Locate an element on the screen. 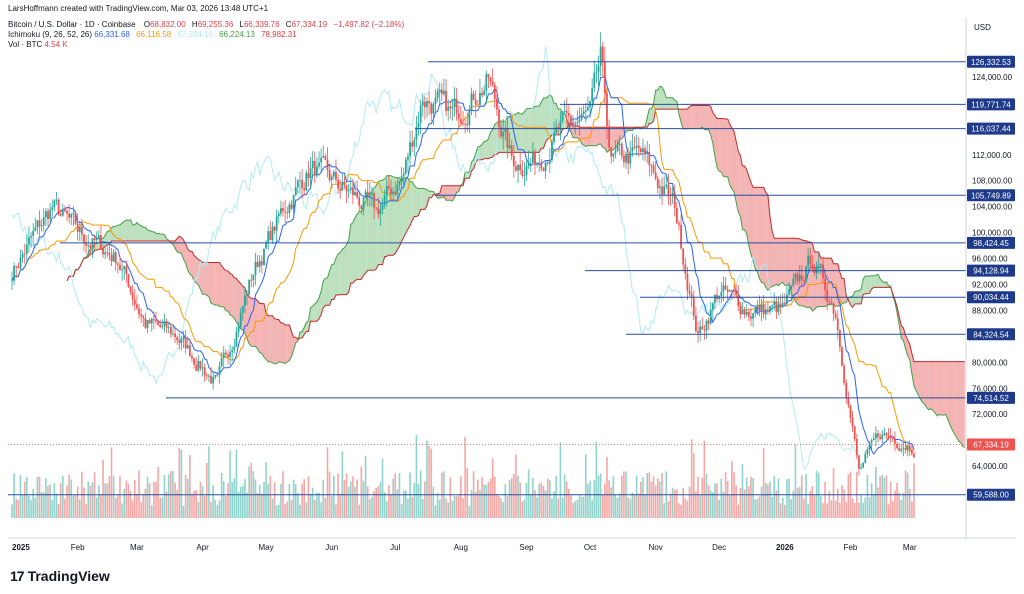 The image size is (1024, 594). volume-row: Vol · BTC 4.54 K is located at coordinates (206, 45).